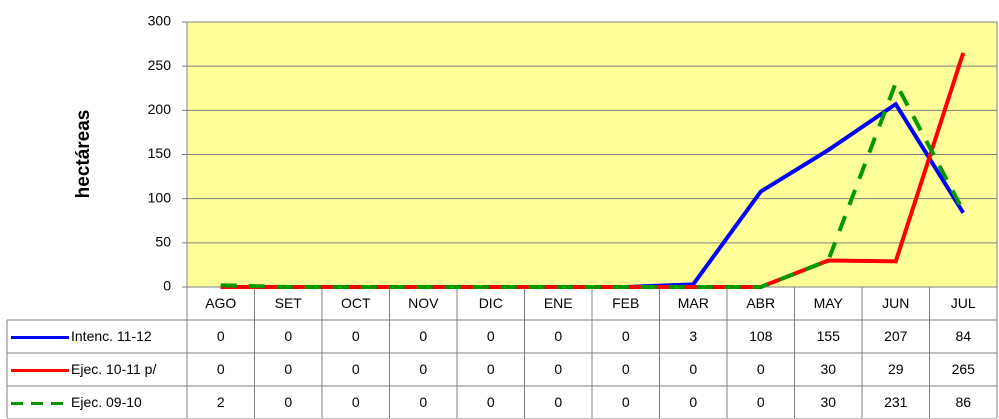 This screenshot has width=999, height=419. Describe the element at coordinates (111, 336) in the screenshot. I see `legend-label: Intenc. 11-12` at that location.